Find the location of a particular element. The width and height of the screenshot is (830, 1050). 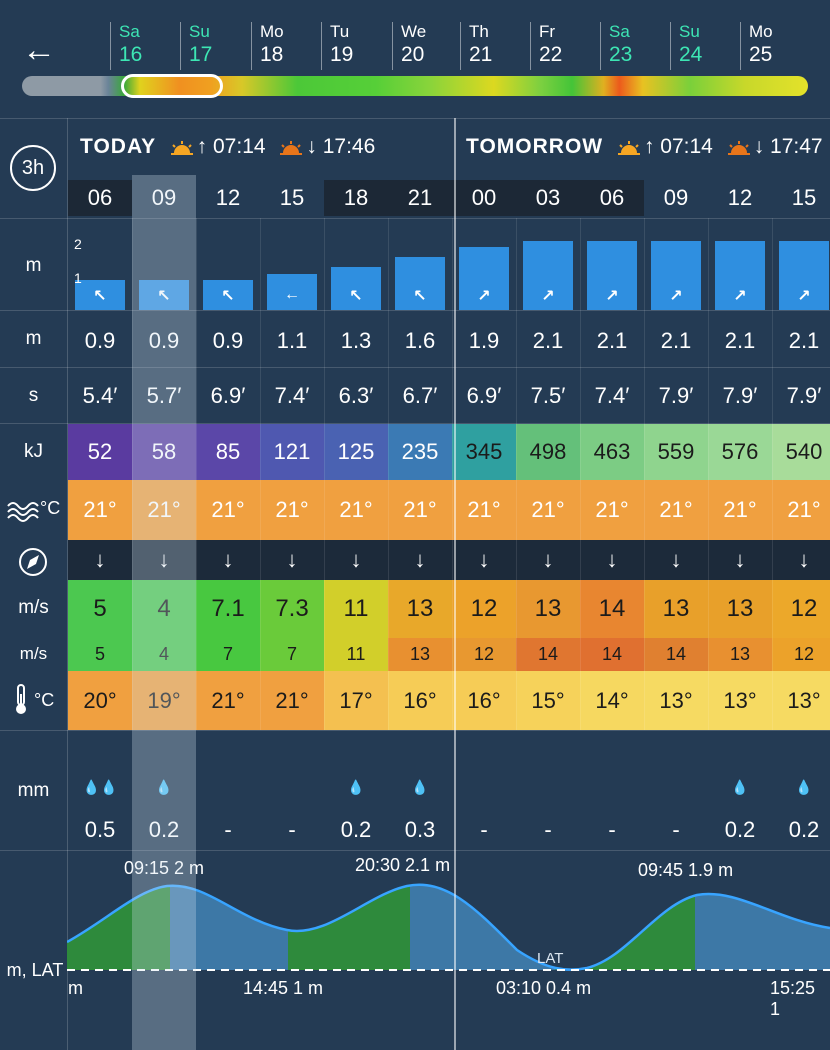

energy-value: 52 is located at coordinates (100, 451).